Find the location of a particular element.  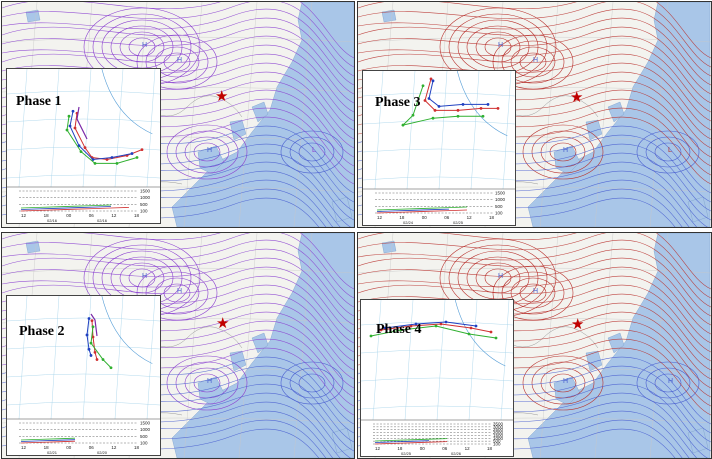

red-star-icon: ★ is located at coordinates (577, 97).